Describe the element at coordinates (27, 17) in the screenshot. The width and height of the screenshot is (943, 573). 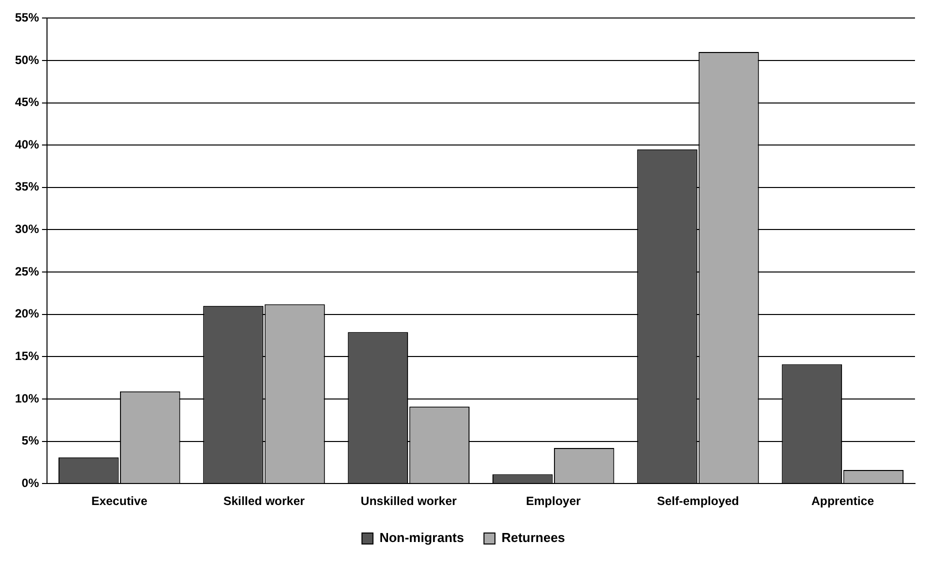
I see `y-tick-label: 55%` at that location.